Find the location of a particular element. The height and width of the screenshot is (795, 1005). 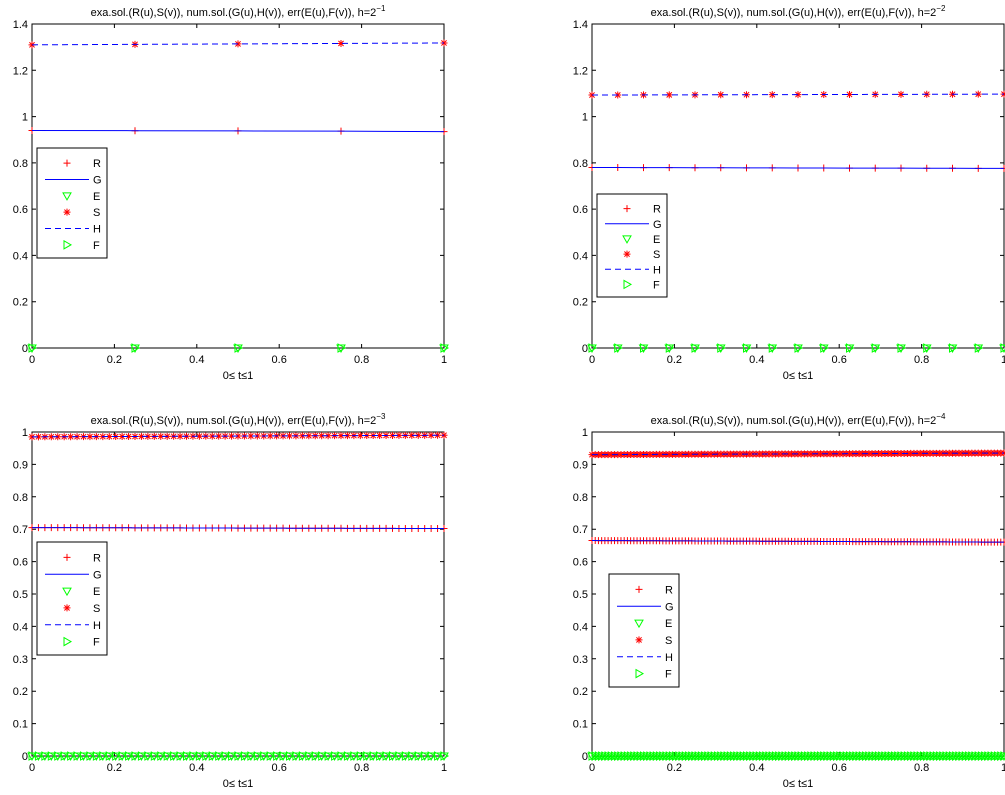

y-tick-label: 1 is located at coordinates (585, 433).